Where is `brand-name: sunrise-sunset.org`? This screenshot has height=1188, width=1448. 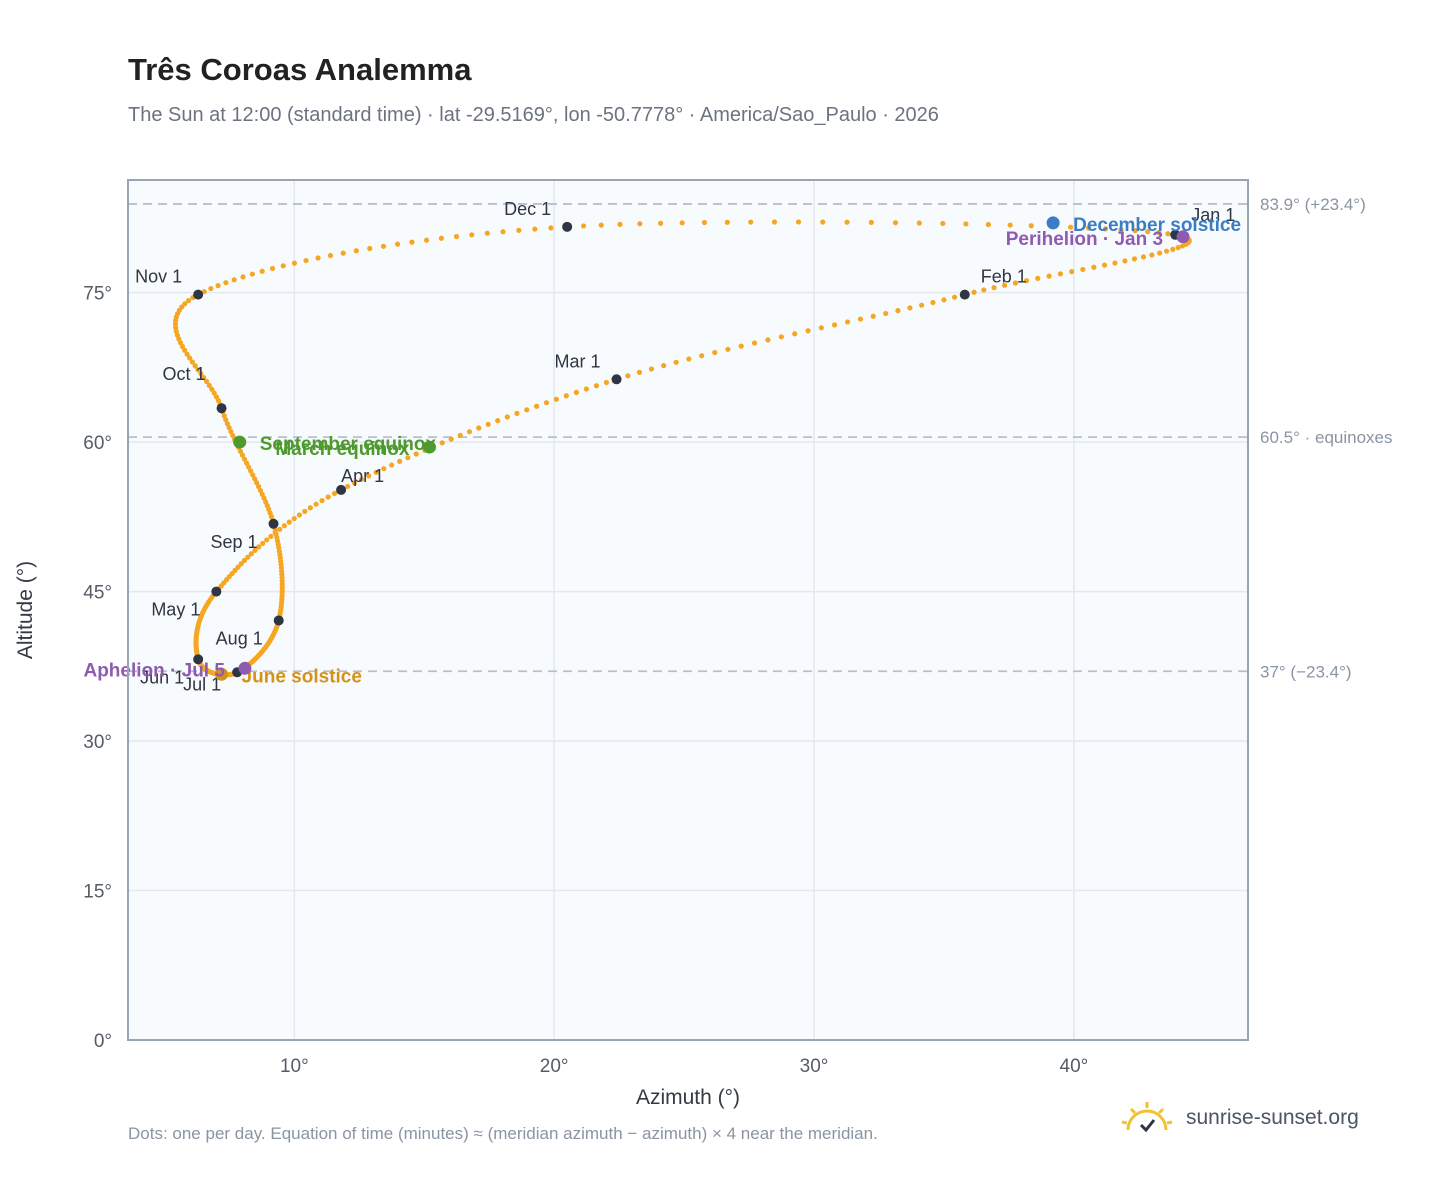
brand-name: sunrise-sunset.org is located at coordinates (1272, 1117).